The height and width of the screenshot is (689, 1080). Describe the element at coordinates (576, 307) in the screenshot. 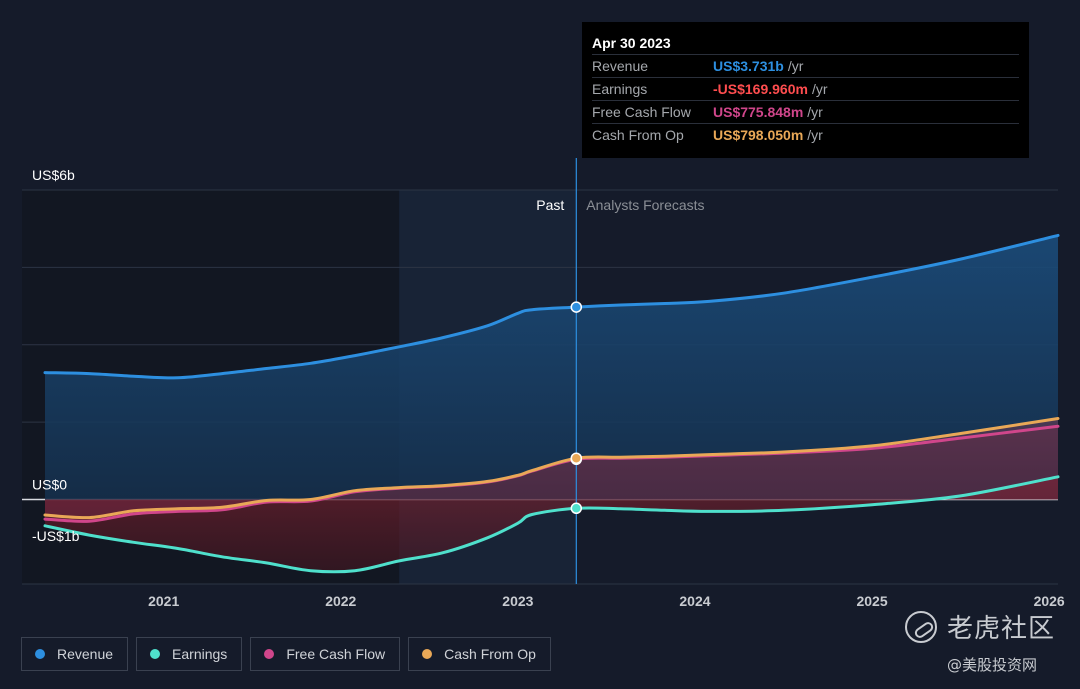

I see `revenue-marker` at that location.